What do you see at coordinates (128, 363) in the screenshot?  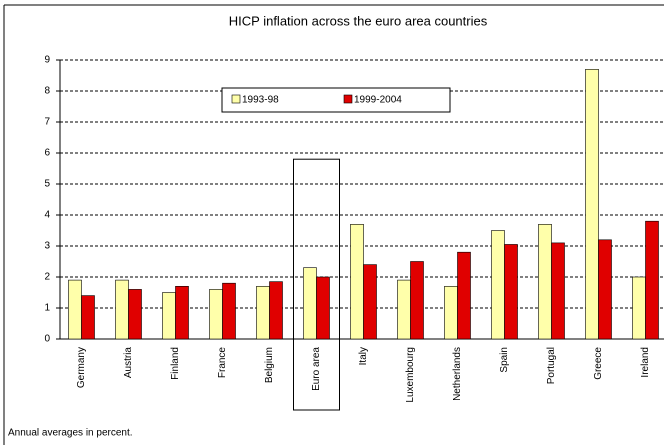 I see `x-tick-label: Austria` at bounding box center [128, 363].